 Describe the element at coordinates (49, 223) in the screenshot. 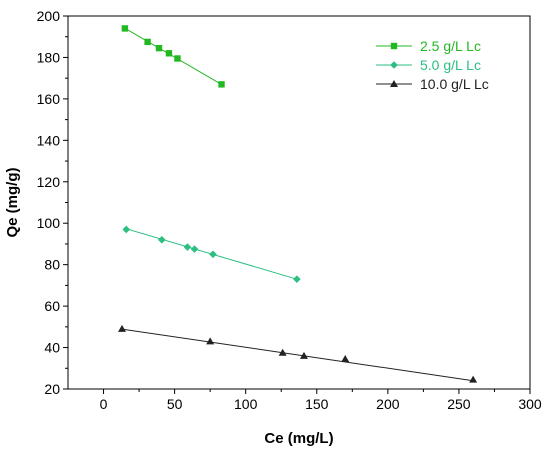

I see `y-tick-label: 100` at that location.